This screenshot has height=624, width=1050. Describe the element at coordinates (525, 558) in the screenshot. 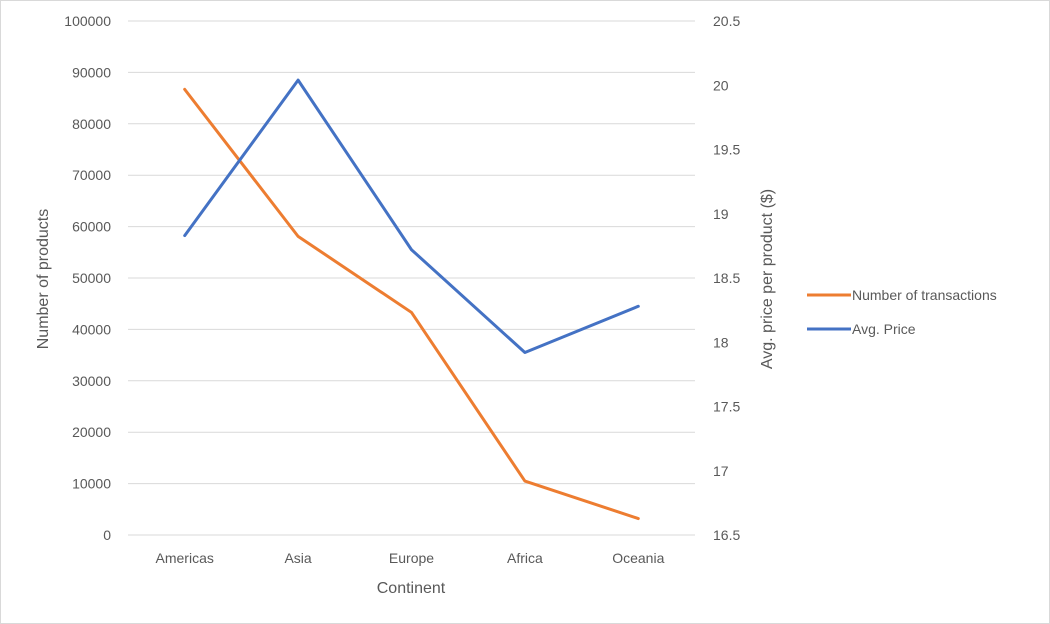

I see `x-tick-label: Africa` at that location.